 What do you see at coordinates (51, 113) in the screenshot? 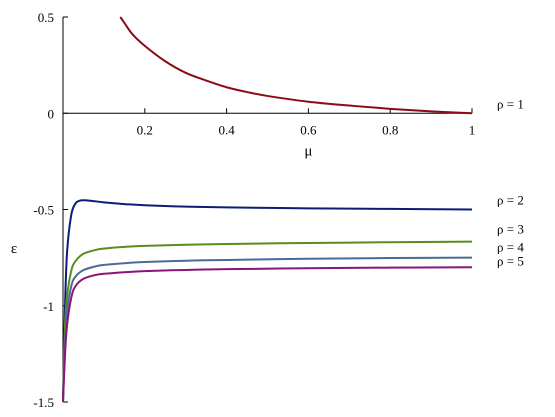
I see `y-tick-label: 0` at bounding box center [51, 113].